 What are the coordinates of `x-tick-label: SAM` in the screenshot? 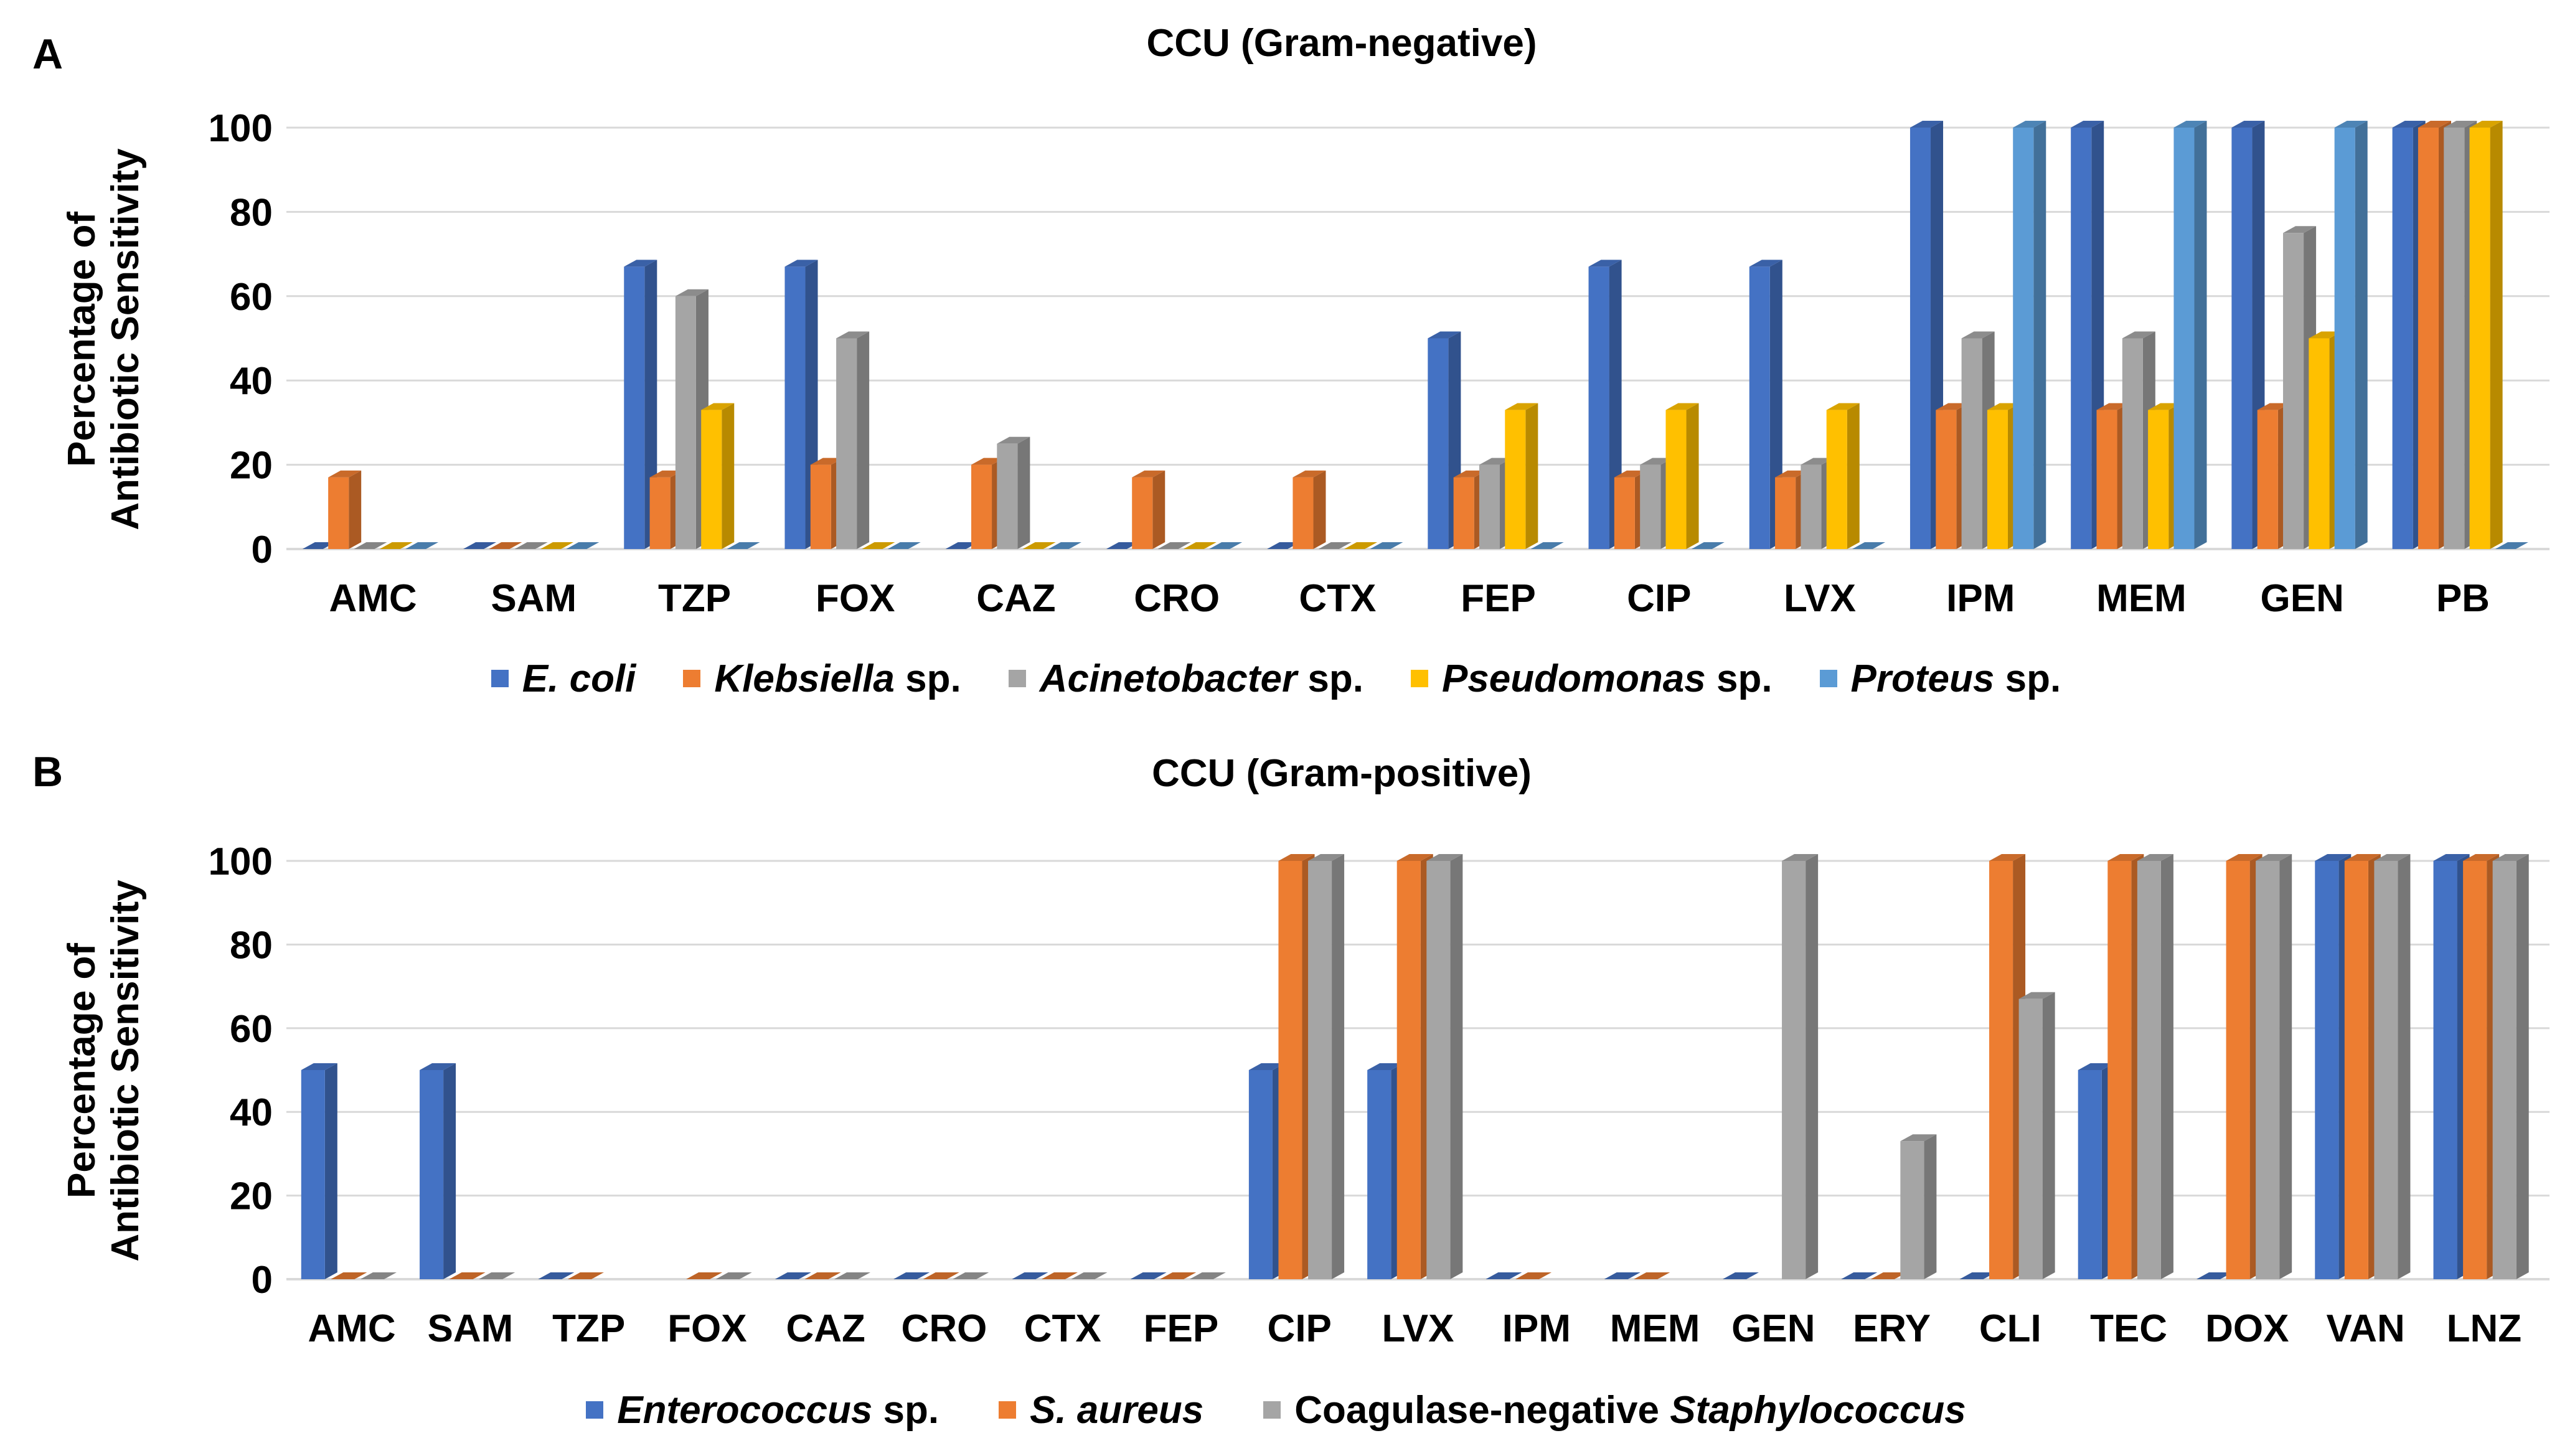 It's located at (534, 598).